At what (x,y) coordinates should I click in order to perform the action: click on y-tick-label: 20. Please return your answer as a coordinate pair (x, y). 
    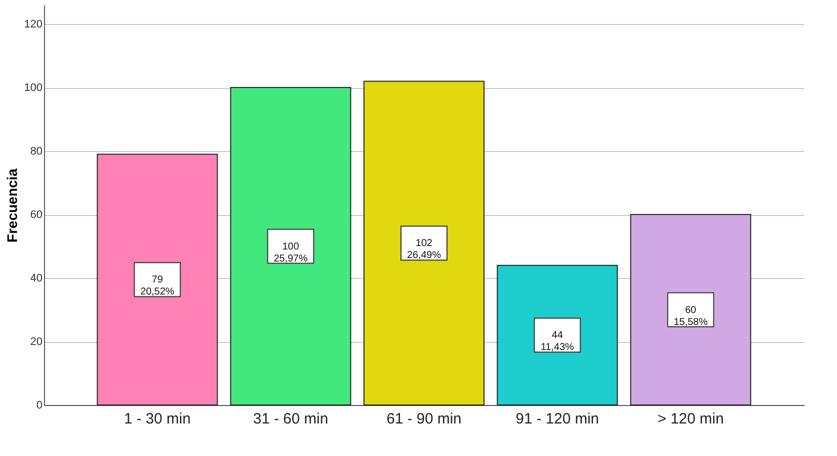
    Looking at the image, I should click on (36, 342).